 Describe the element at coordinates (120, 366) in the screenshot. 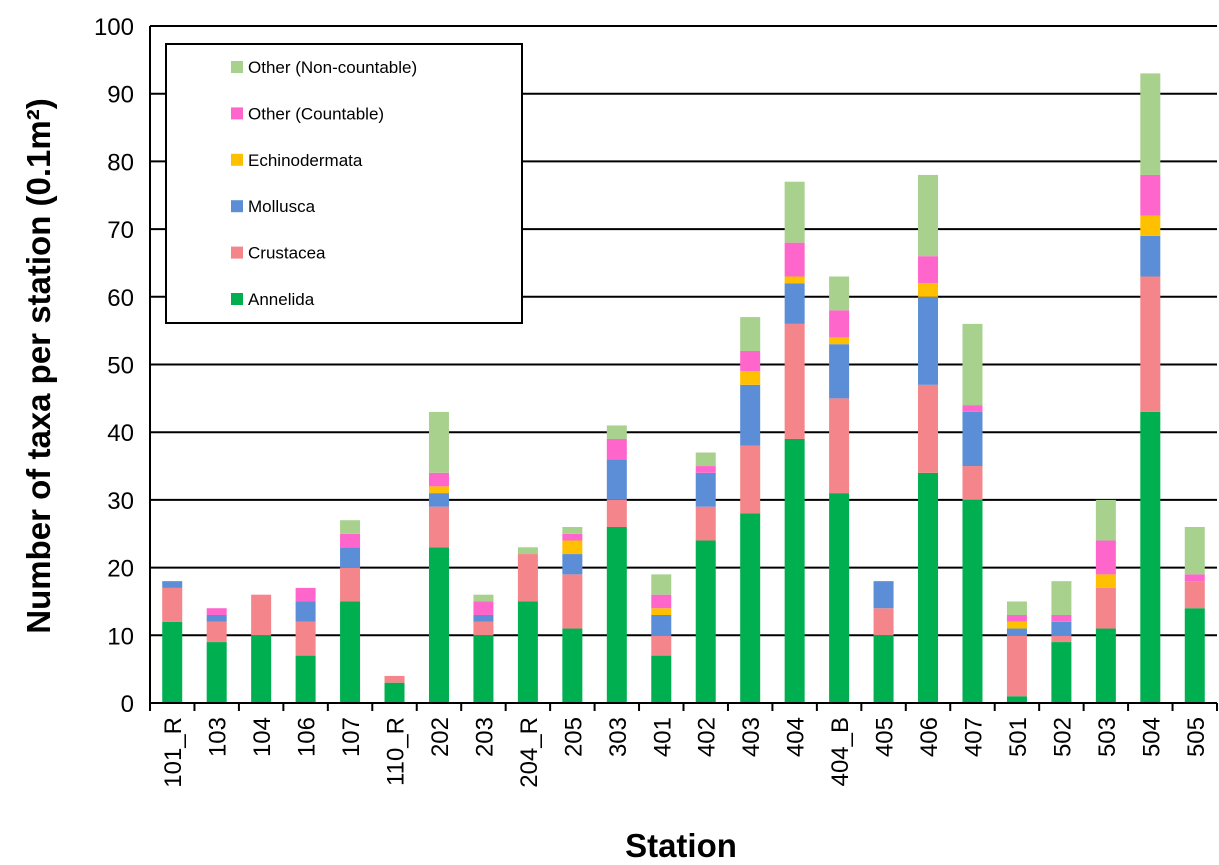

I see `y-tick-label: 50` at that location.